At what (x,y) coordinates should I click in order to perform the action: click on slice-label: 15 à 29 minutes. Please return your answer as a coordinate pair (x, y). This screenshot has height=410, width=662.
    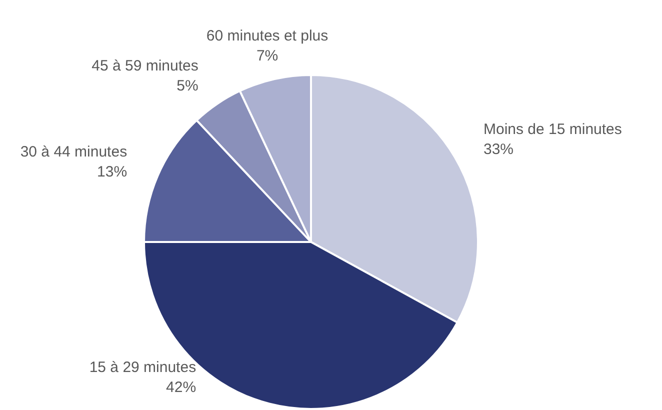
    Looking at the image, I should click on (142, 367).